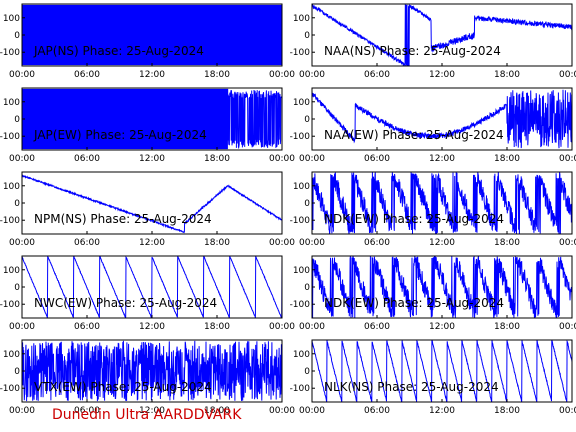  Describe the element at coordinates (412, 51) in the screenshot. I see `panel-title: NAA(NS) Phase: 25-Aug-2024` at that location.